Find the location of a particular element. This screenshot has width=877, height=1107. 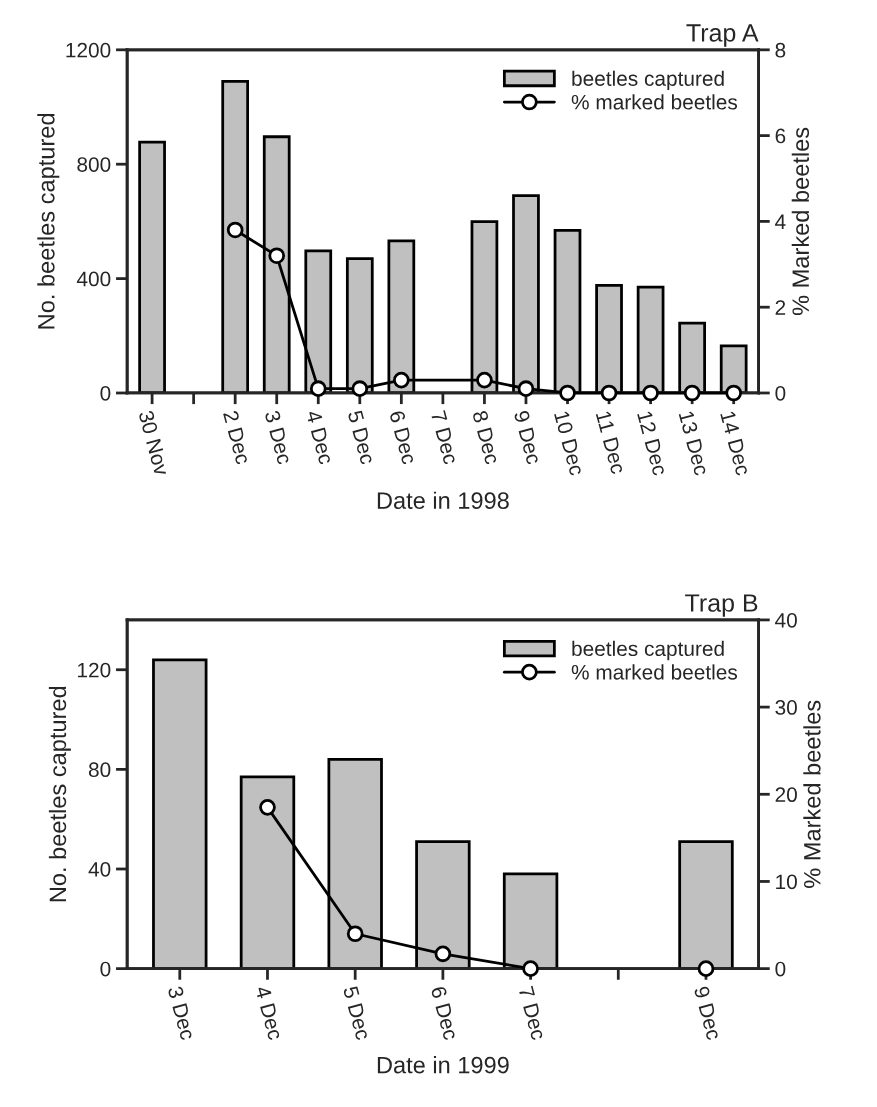

x-tick-label: 13 Dec is located at coordinates (694, 443).